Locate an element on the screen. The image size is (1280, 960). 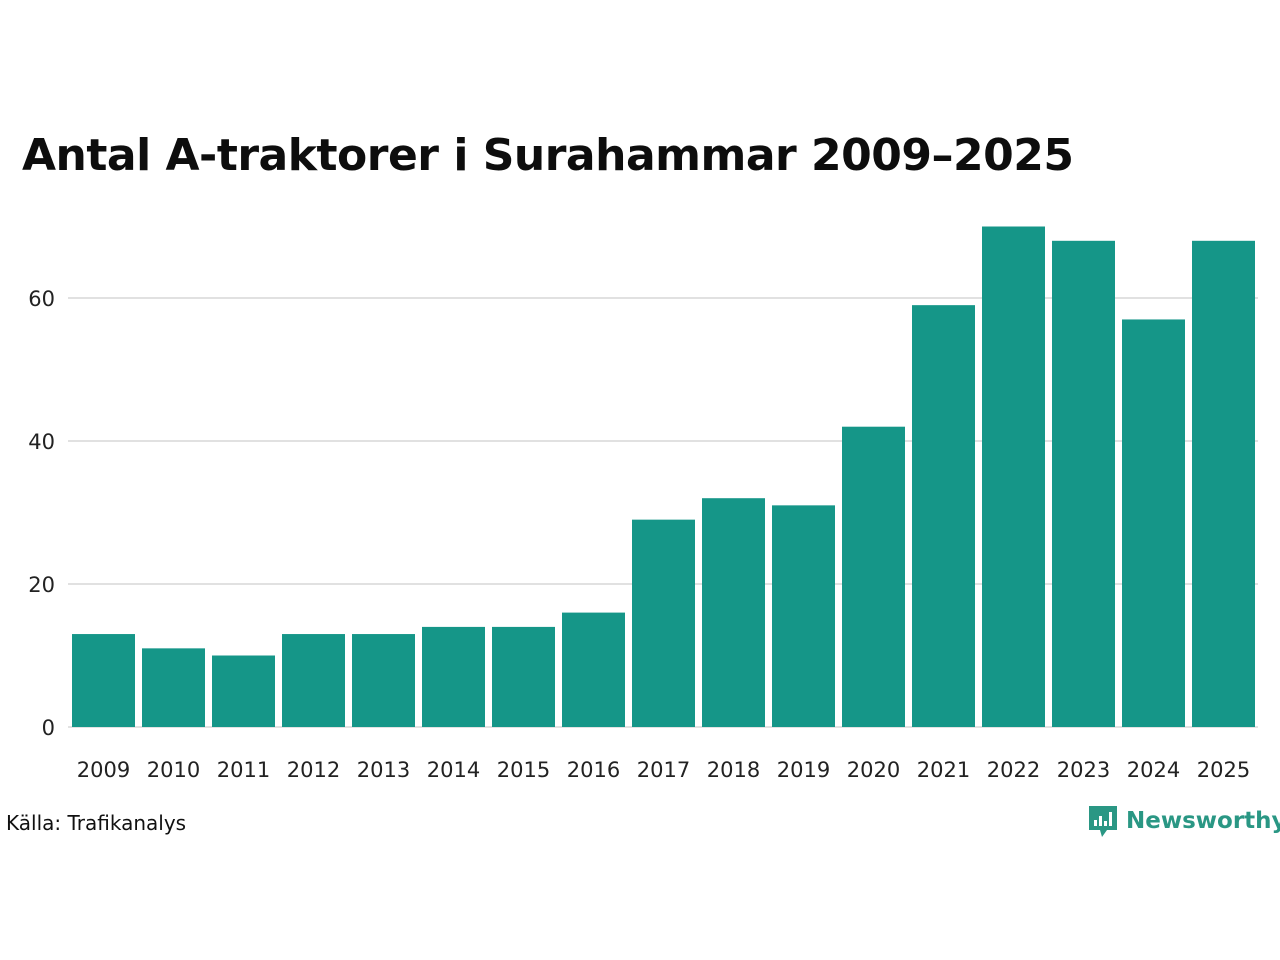
bar-2019 is located at coordinates (803, 616).